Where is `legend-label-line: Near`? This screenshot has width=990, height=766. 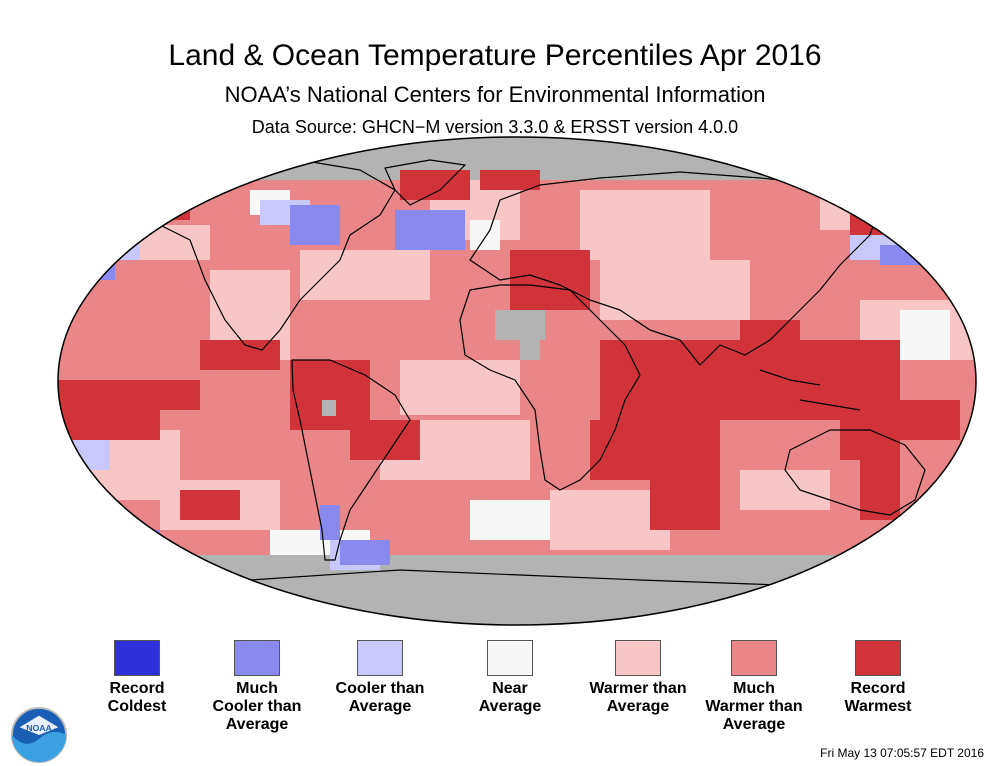
legend-label-line: Near is located at coordinates (510, 688).